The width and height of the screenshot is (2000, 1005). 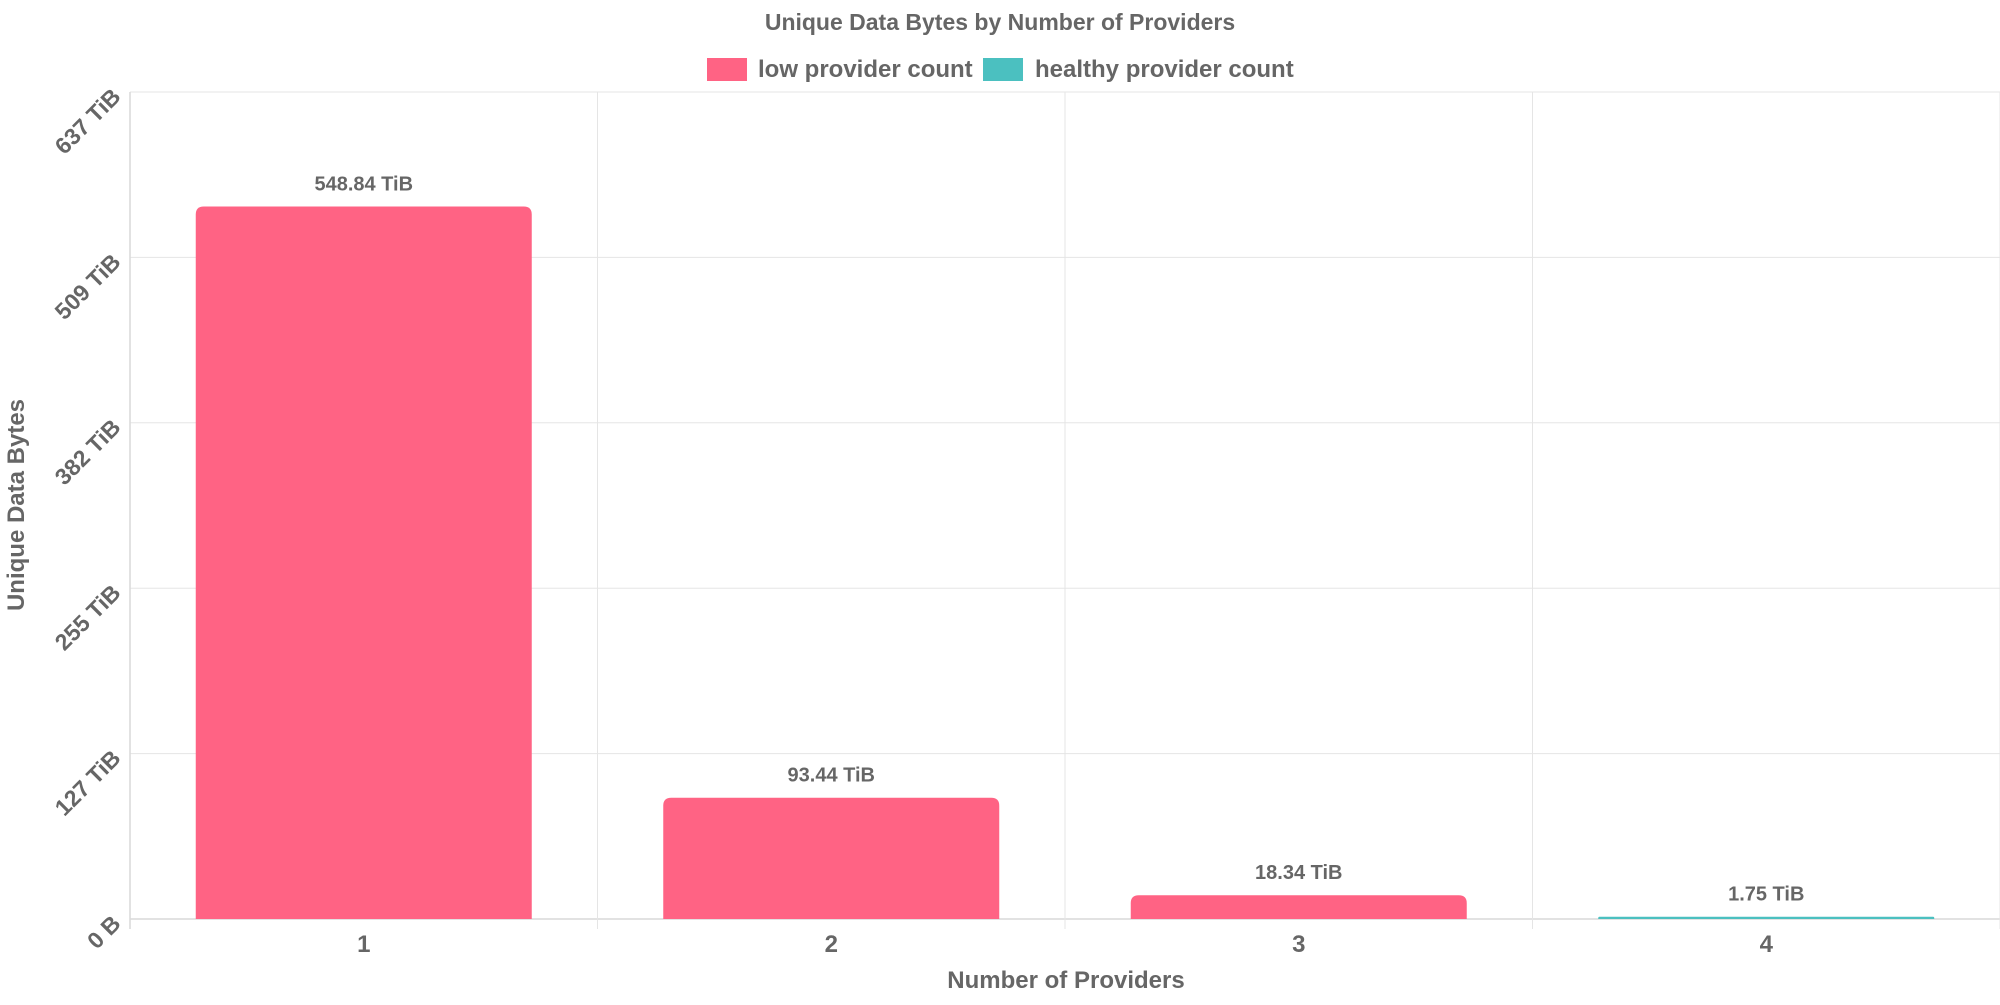 What do you see at coordinates (88, 783) in the screenshot?
I see `y-tick-1: 127 TiB` at bounding box center [88, 783].